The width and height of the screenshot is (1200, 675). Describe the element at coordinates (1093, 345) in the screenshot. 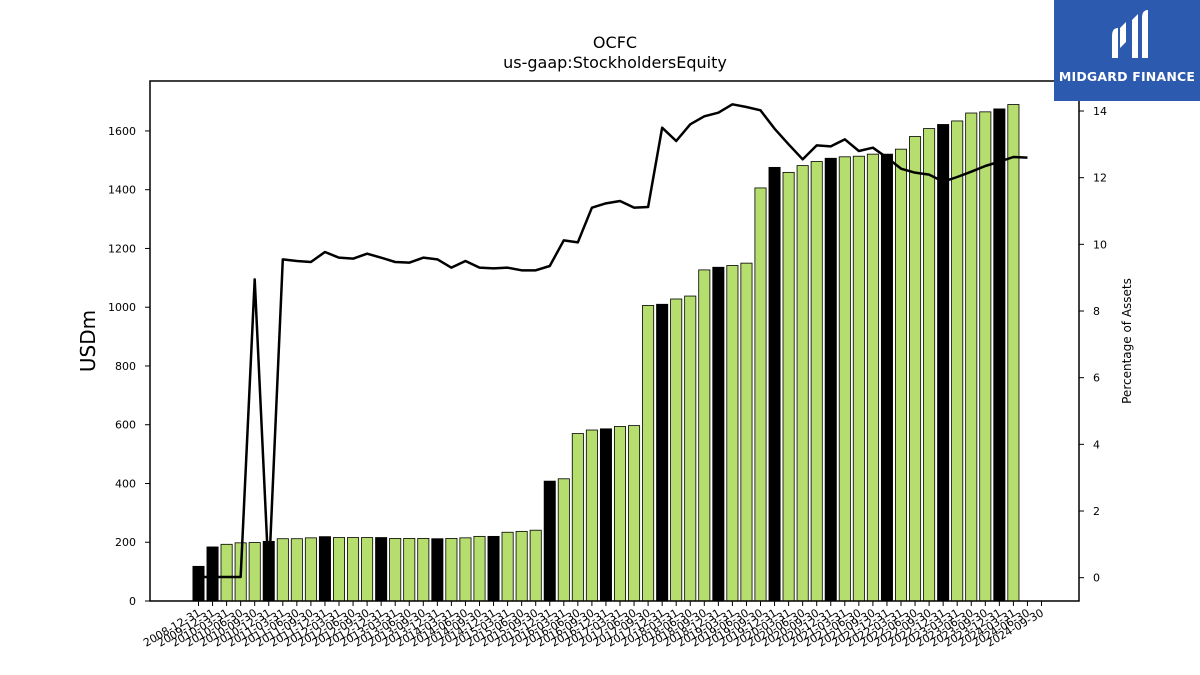

I see `y2-axis: 0 2 4 6 8 10 12 14` at that location.